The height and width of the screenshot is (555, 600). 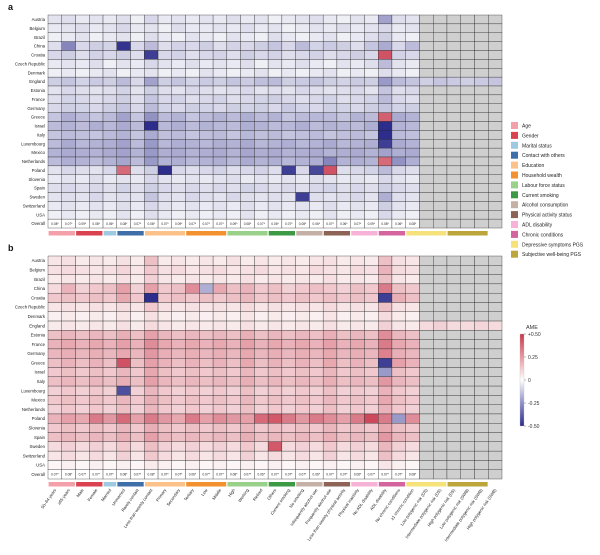 I want to click on row-label: Czech Republic, so click(x=30, y=63).